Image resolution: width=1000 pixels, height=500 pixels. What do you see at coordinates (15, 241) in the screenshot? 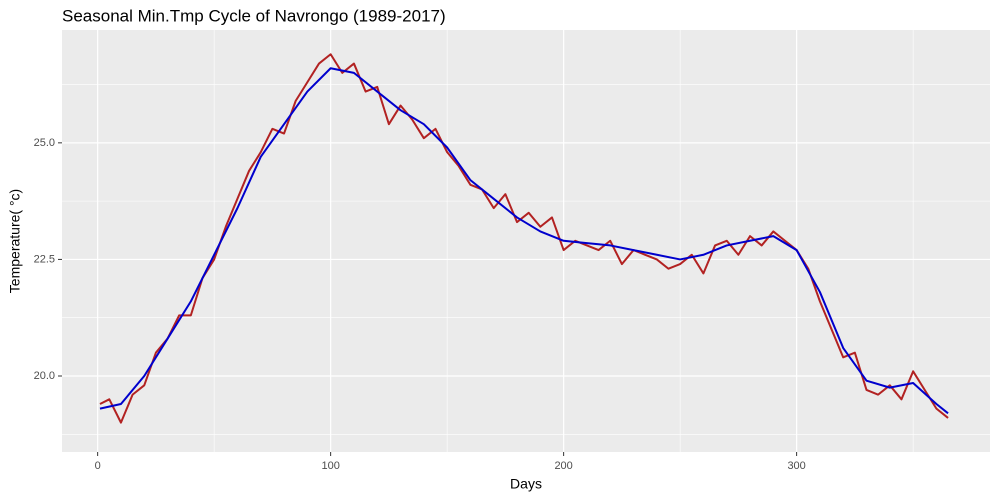
I see `y-axis-label: Temperature( °c)` at bounding box center [15, 241].